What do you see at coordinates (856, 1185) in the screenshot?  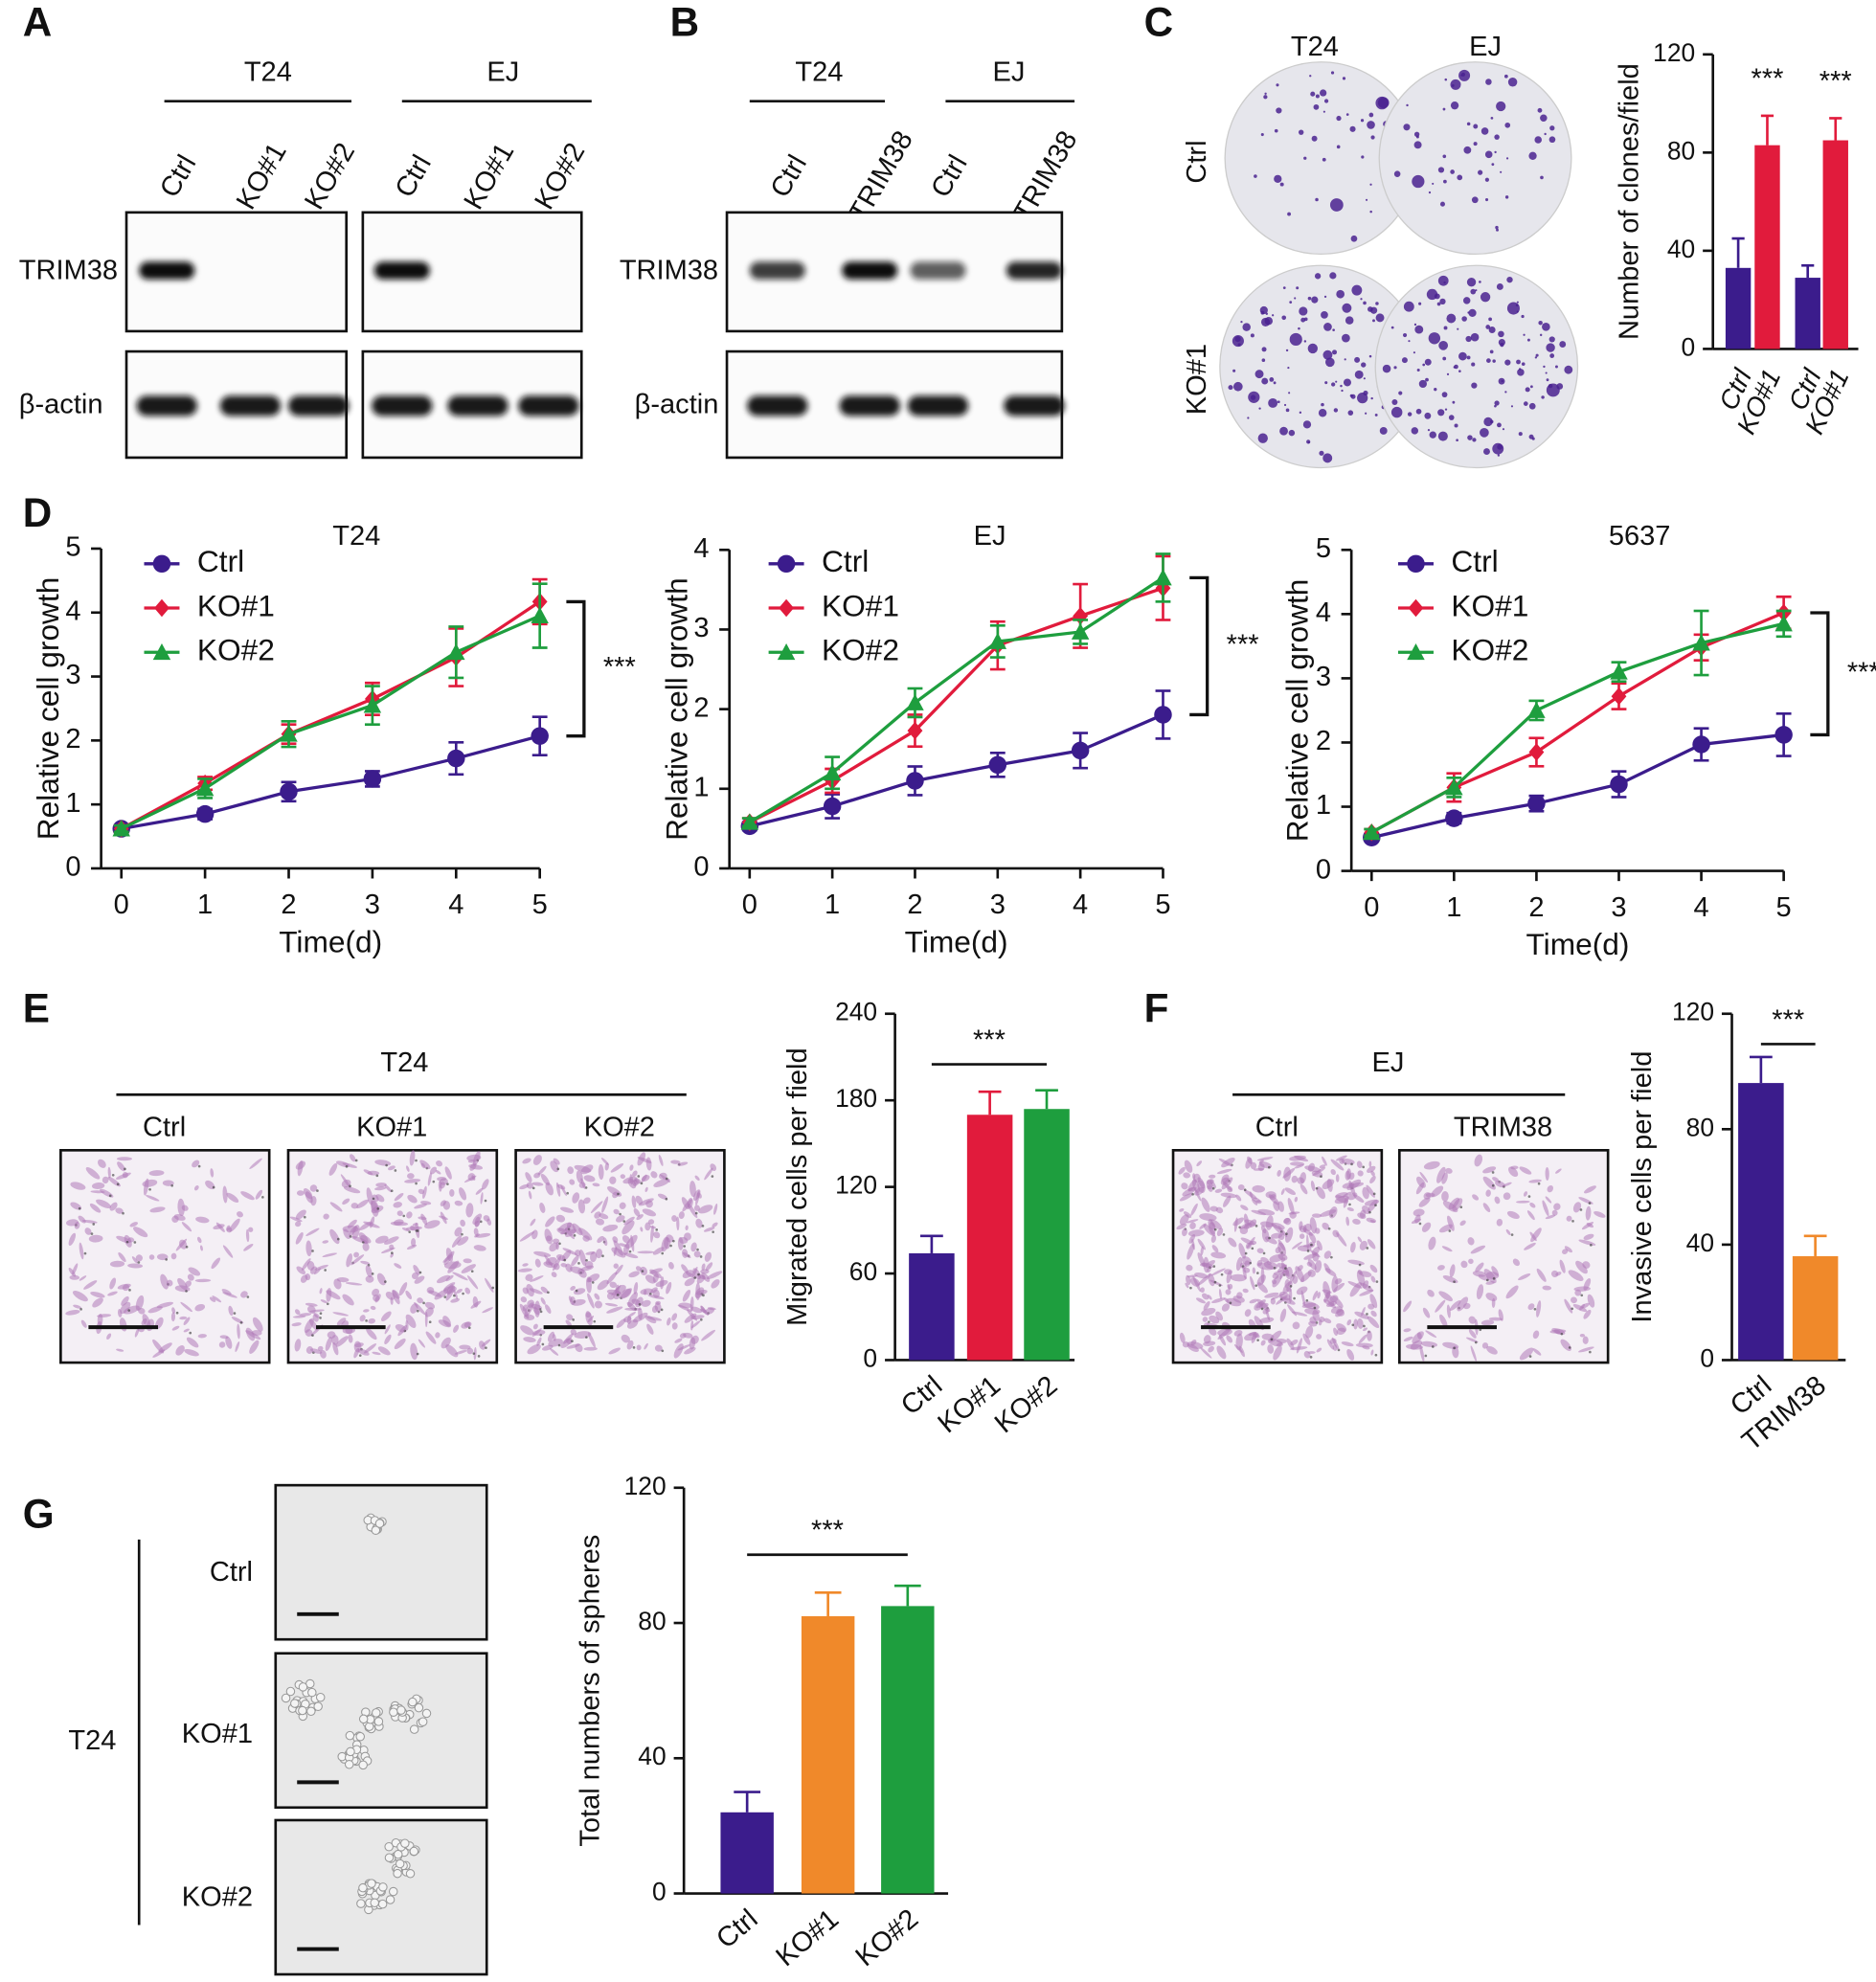 I see `y-tick-label: 120` at bounding box center [856, 1185].